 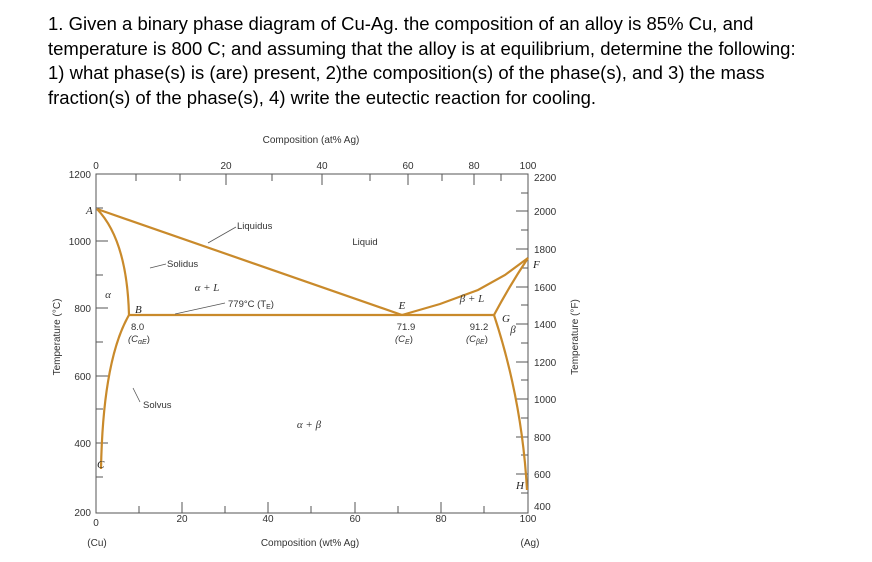 What do you see at coordinates (89, 211) in the screenshot?
I see `point-a: A` at bounding box center [89, 211].